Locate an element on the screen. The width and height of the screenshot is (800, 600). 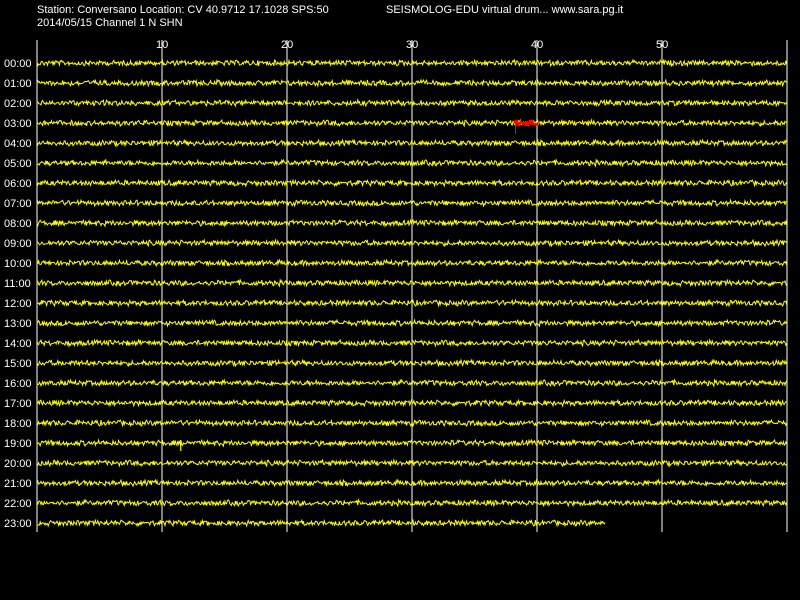
date-channel-info: 2014/05/15 Channel 1 N SHN is located at coordinates (110, 23).